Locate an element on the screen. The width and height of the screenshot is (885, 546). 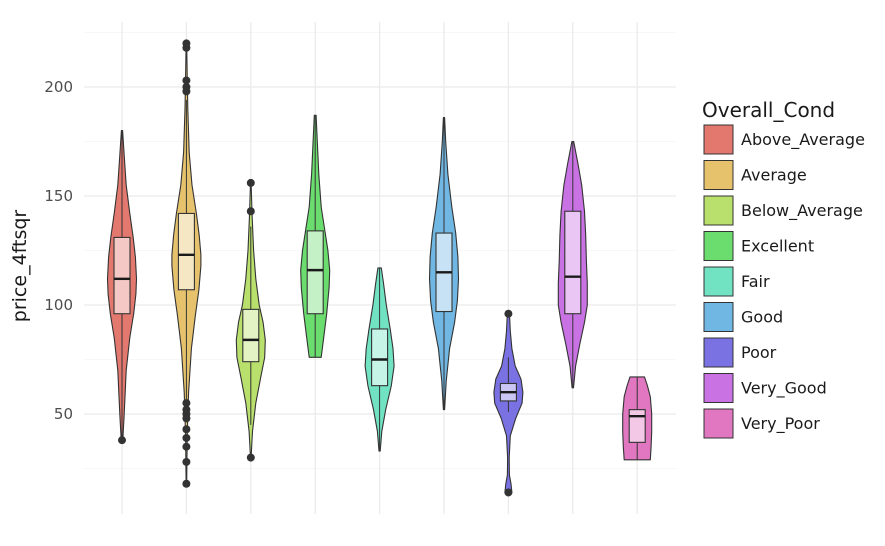
legend-item: Very_Poor is located at coordinates (761, 423).